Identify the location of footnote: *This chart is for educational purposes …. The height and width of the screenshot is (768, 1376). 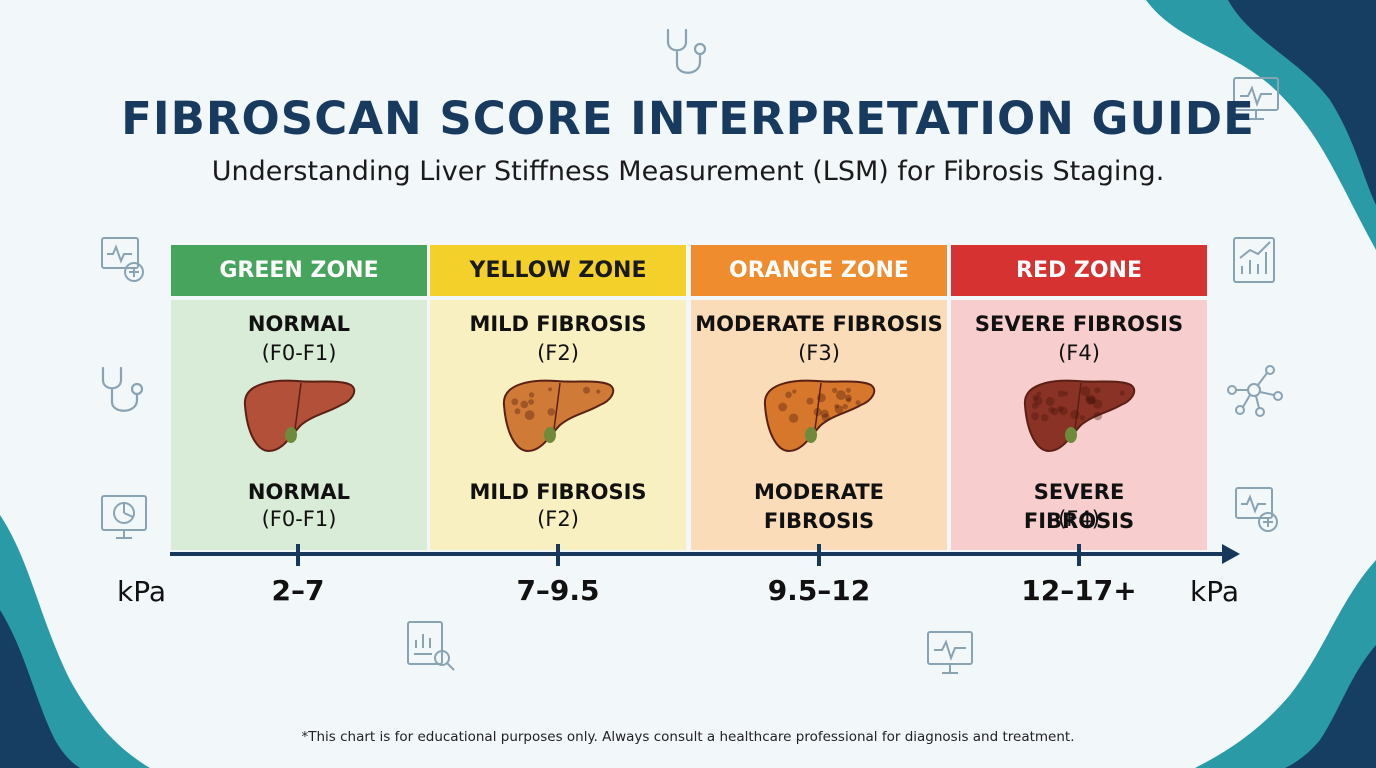
(688, 737).